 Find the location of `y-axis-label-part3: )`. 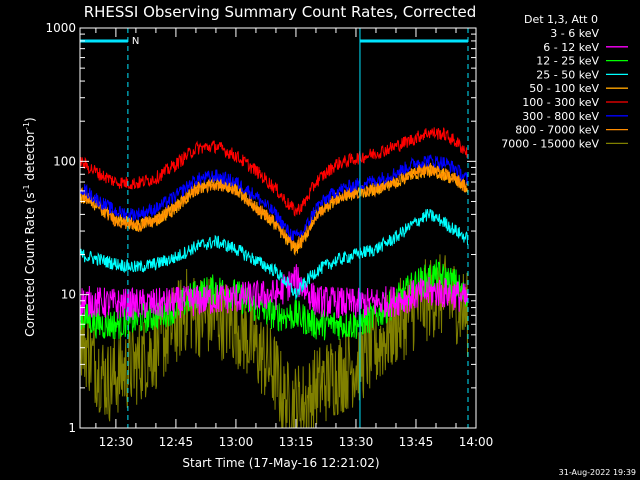

y-axis-label-part3: ) is located at coordinates (30, 119).